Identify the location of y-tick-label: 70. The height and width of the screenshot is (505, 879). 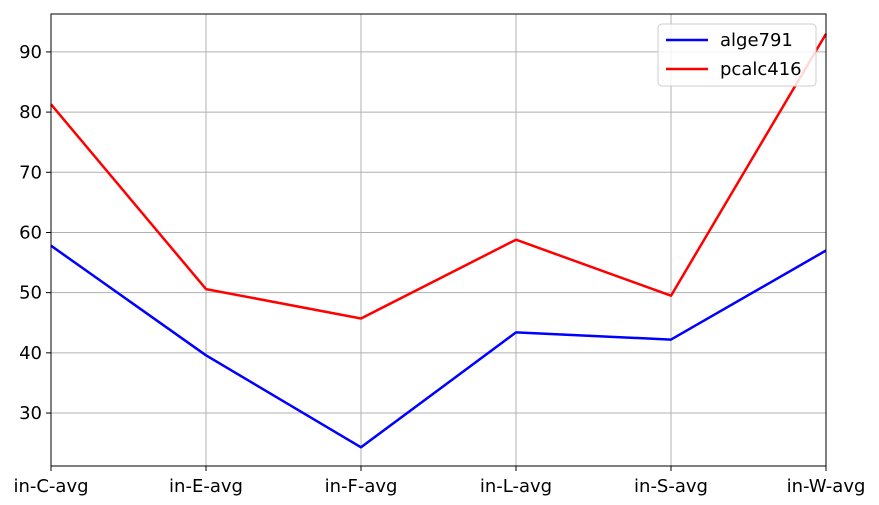
(30, 172).